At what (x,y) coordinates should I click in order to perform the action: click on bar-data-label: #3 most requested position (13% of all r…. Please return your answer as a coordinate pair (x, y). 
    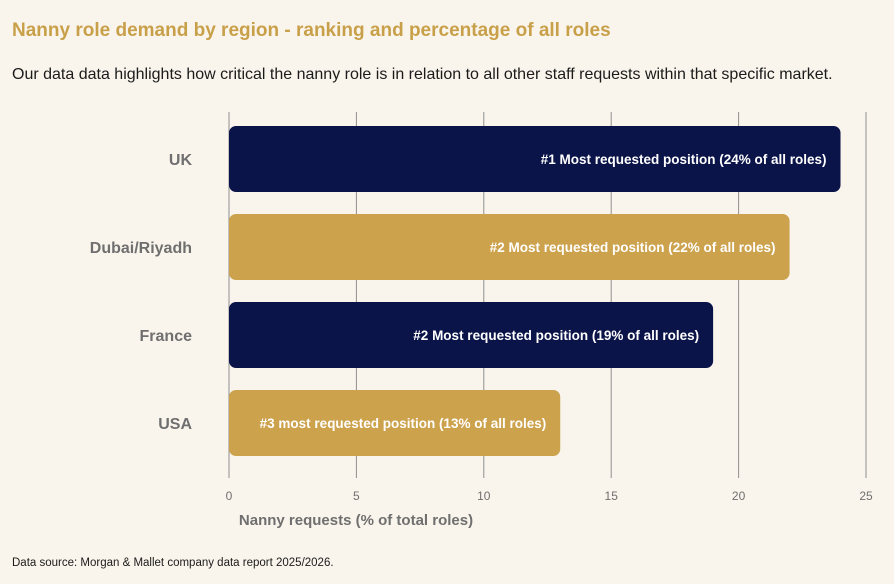
    Looking at the image, I should click on (403, 423).